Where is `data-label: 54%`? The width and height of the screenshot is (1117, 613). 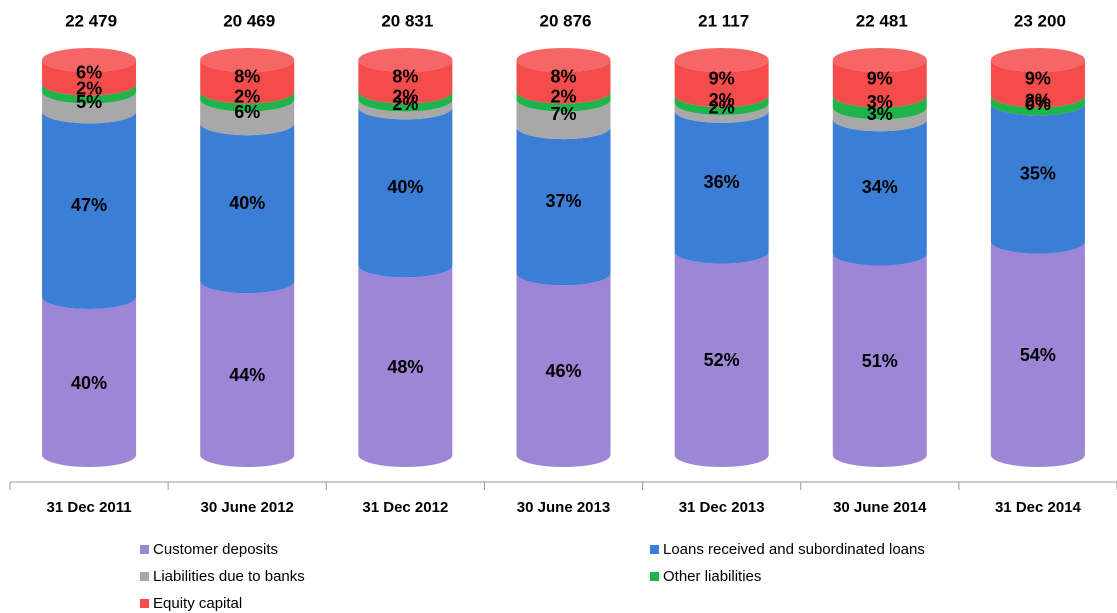
data-label: 54% is located at coordinates (1038, 355).